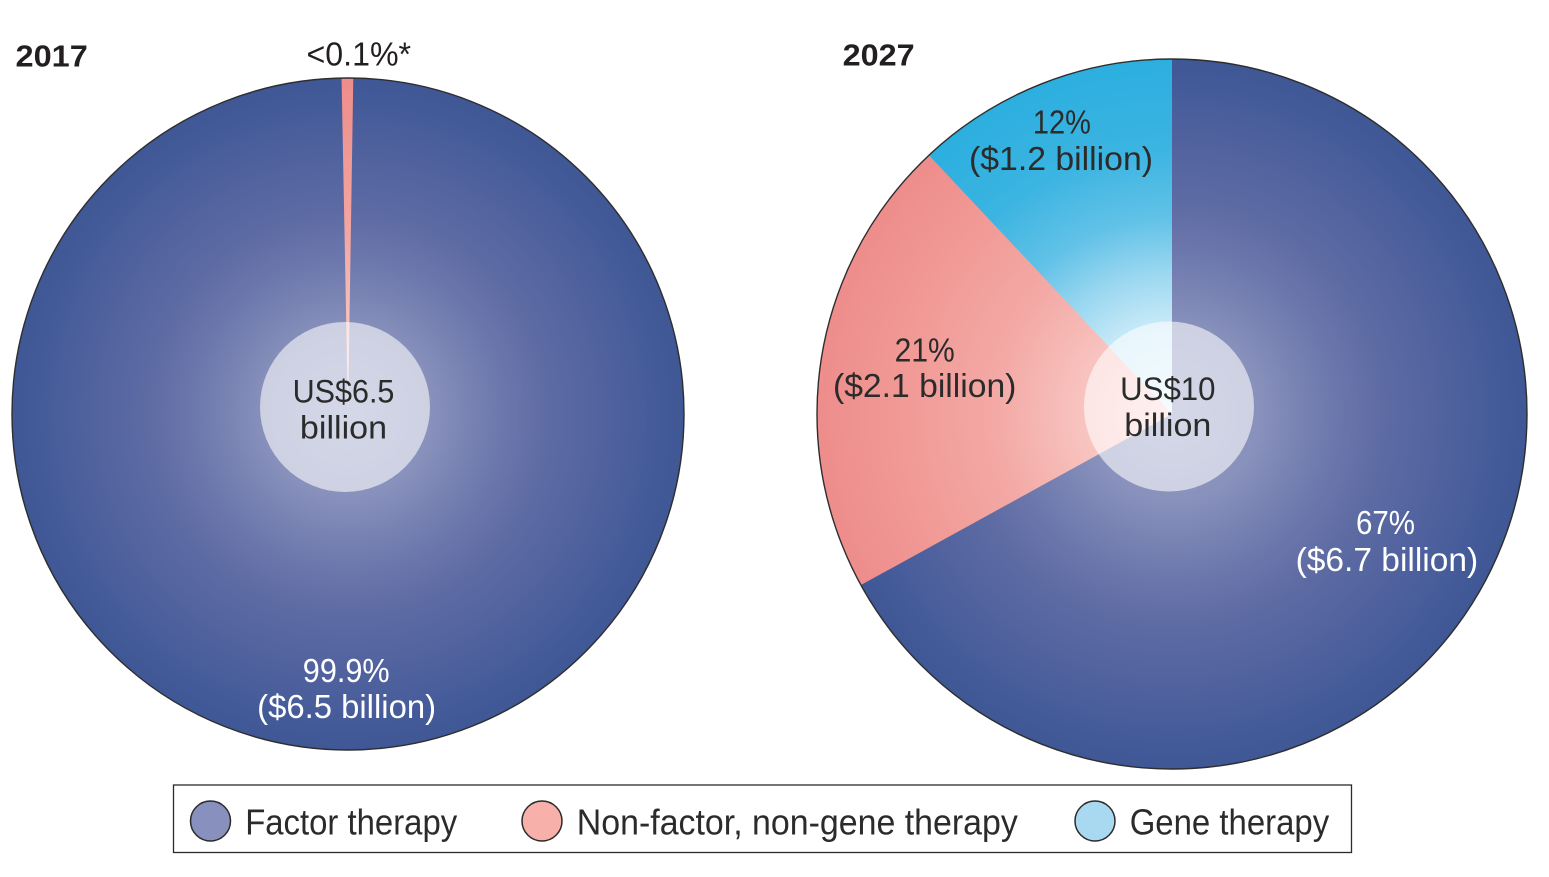 The height and width of the screenshot is (877, 1549). I want to click on svg-text: 67%, so click(1385, 522).